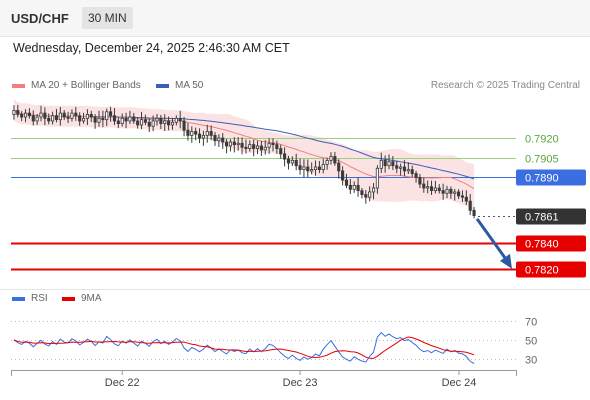 The height and width of the screenshot is (400, 590). I want to click on level-label-box-0.7890, so click(551, 177).